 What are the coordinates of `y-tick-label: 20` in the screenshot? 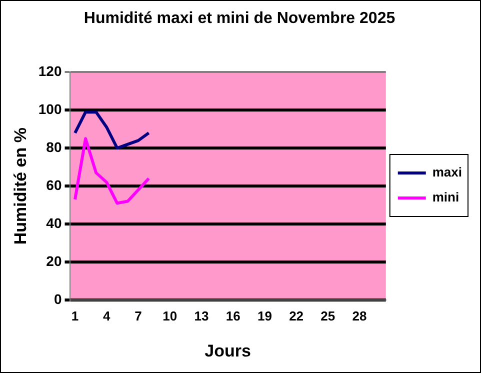 It's located at (54, 260).